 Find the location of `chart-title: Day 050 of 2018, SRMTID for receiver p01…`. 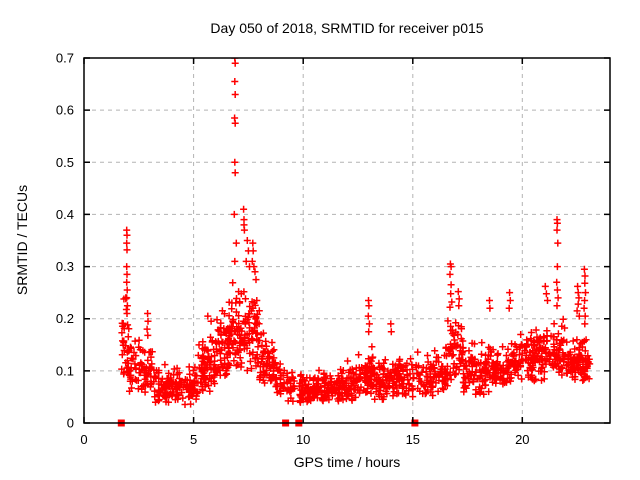

chart-title: Day 050 of 2018, SRMTID for receiver p01… is located at coordinates (347, 28).